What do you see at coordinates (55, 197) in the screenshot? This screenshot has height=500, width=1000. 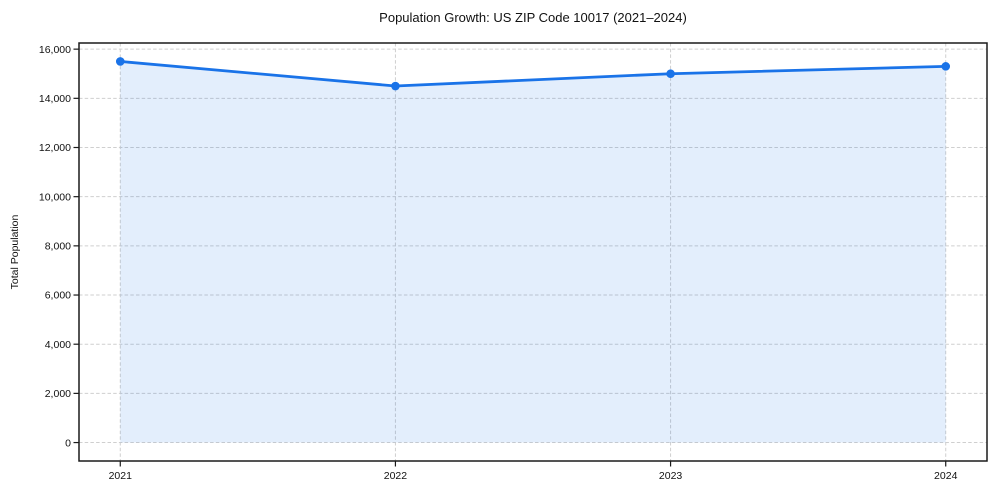 I see `y-tick-label: 10,000` at bounding box center [55, 197].